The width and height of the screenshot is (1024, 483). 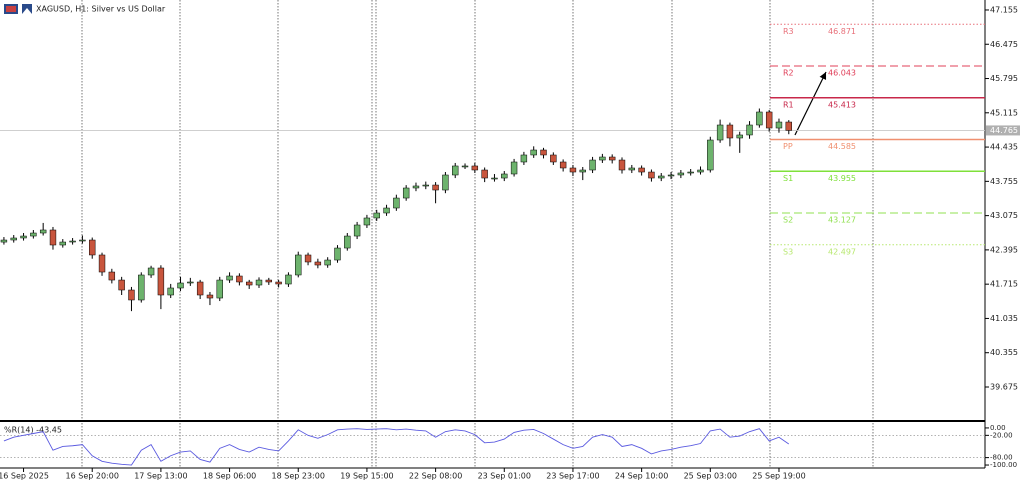 What do you see at coordinates (788, 31) in the screenshot?
I see `pivot-name: R3` at bounding box center [788, 31].